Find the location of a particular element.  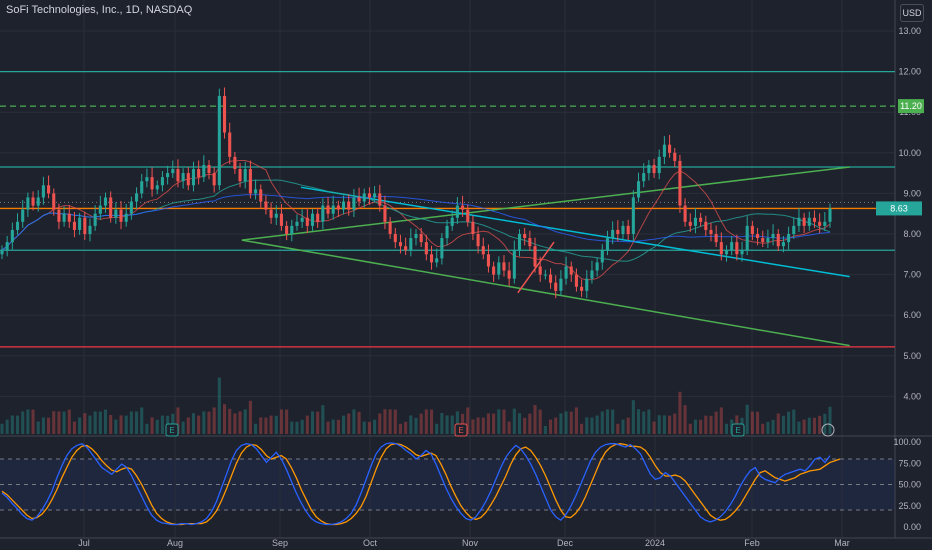

time-tick-label: 2024 is located at coordinates (655, 543).